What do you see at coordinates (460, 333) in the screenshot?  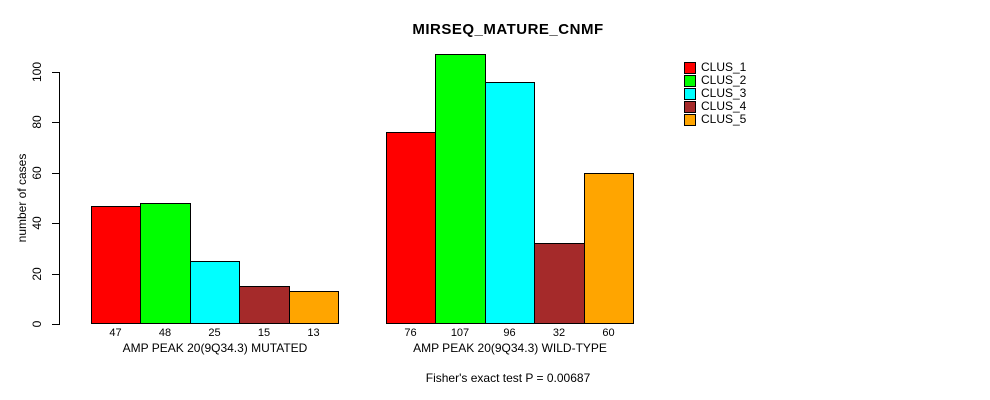 I see `bar-value-label: 107` at bounding box center [460, 333].